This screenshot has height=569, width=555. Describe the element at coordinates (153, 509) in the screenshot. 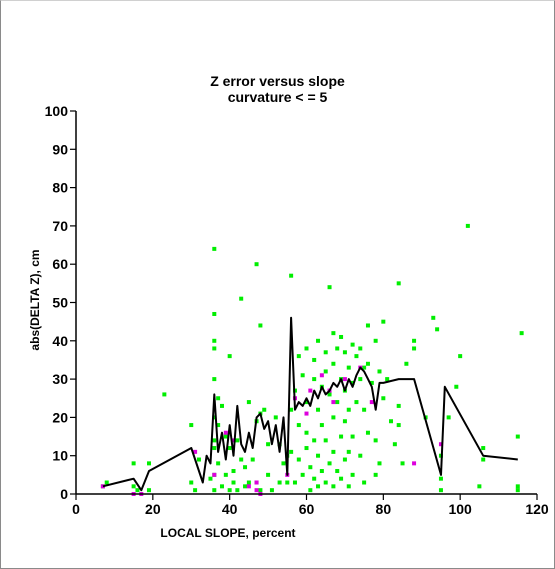

I see `x-tick-label: 20` at that location.